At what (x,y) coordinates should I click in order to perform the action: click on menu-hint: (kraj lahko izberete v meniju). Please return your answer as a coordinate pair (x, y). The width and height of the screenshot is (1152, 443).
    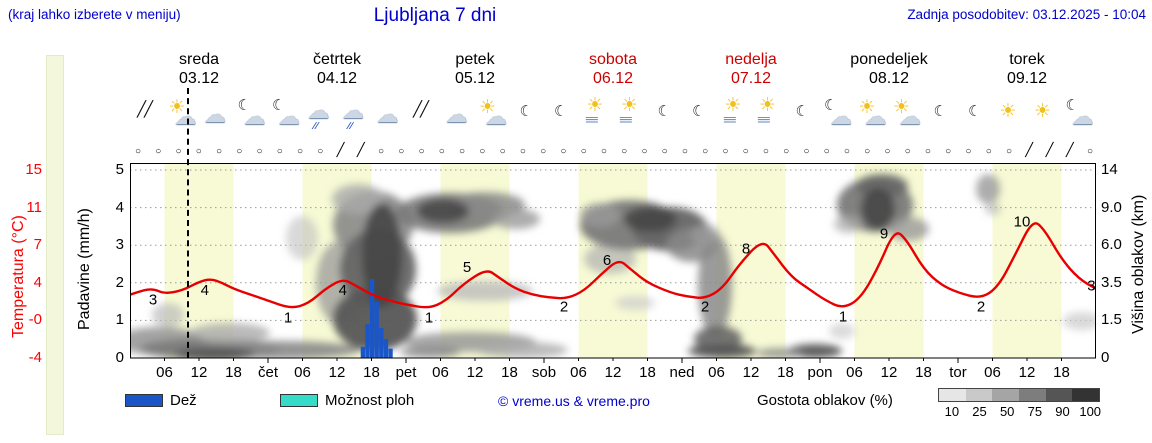
    Looking at the image, I should click on (94, 14).